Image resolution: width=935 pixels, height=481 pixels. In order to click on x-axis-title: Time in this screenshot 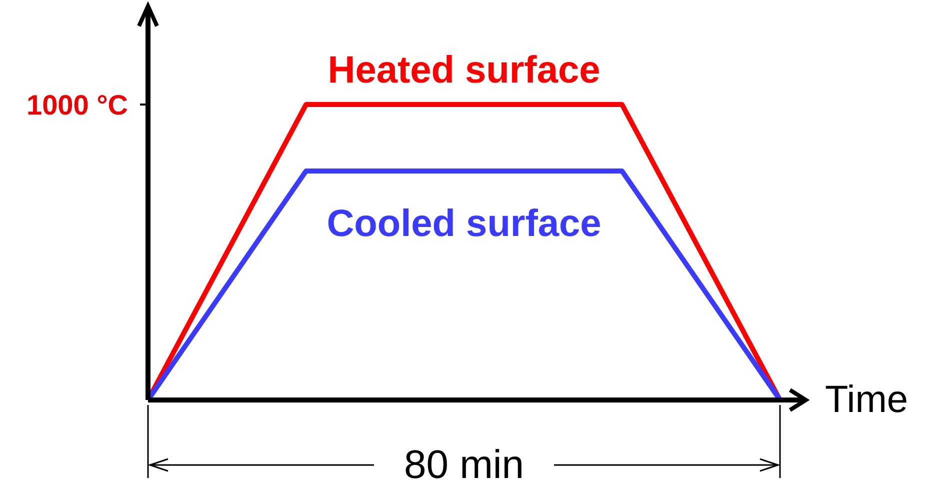, I will do `click(866, 400)`.